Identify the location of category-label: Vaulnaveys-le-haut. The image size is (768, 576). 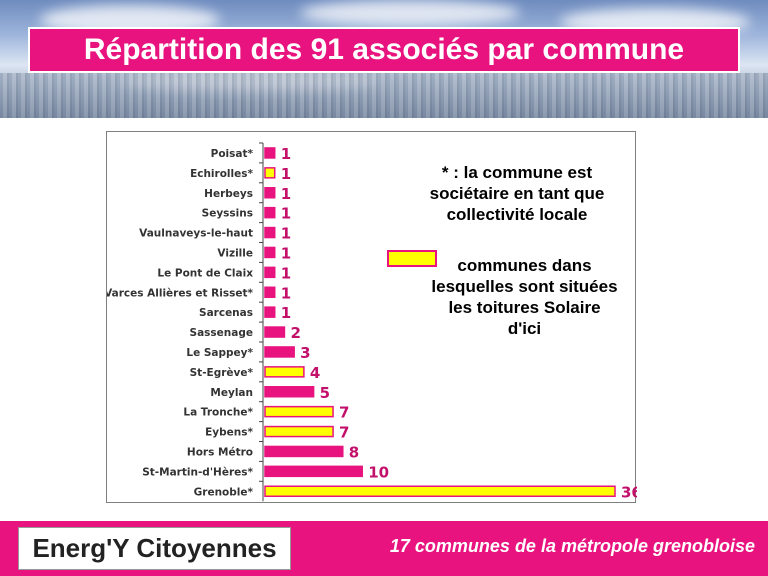
(196, 234).